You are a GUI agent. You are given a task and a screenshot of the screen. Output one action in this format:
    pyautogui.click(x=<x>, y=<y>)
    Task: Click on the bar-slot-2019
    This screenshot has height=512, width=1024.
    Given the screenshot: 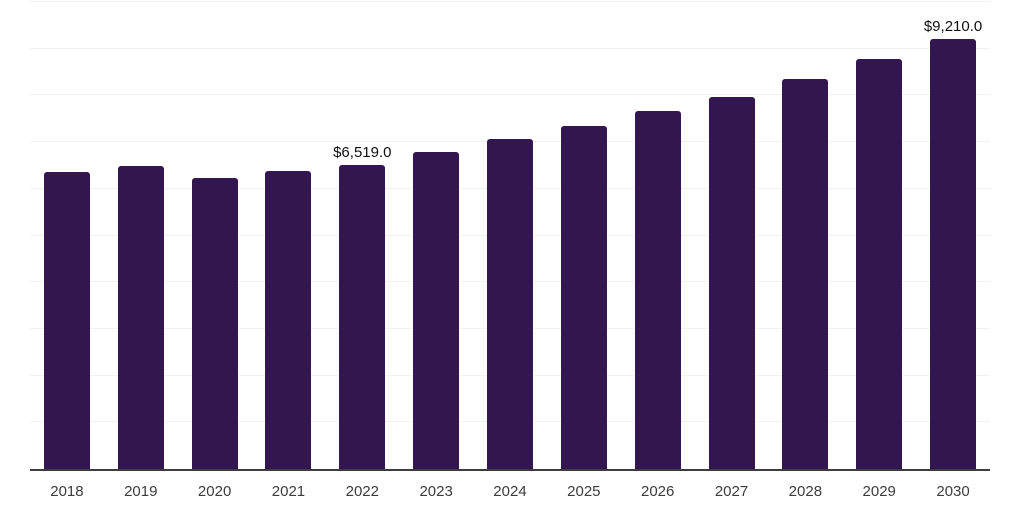 What is the action you would take?
    pyautogui.click(x=141, y=235)
    